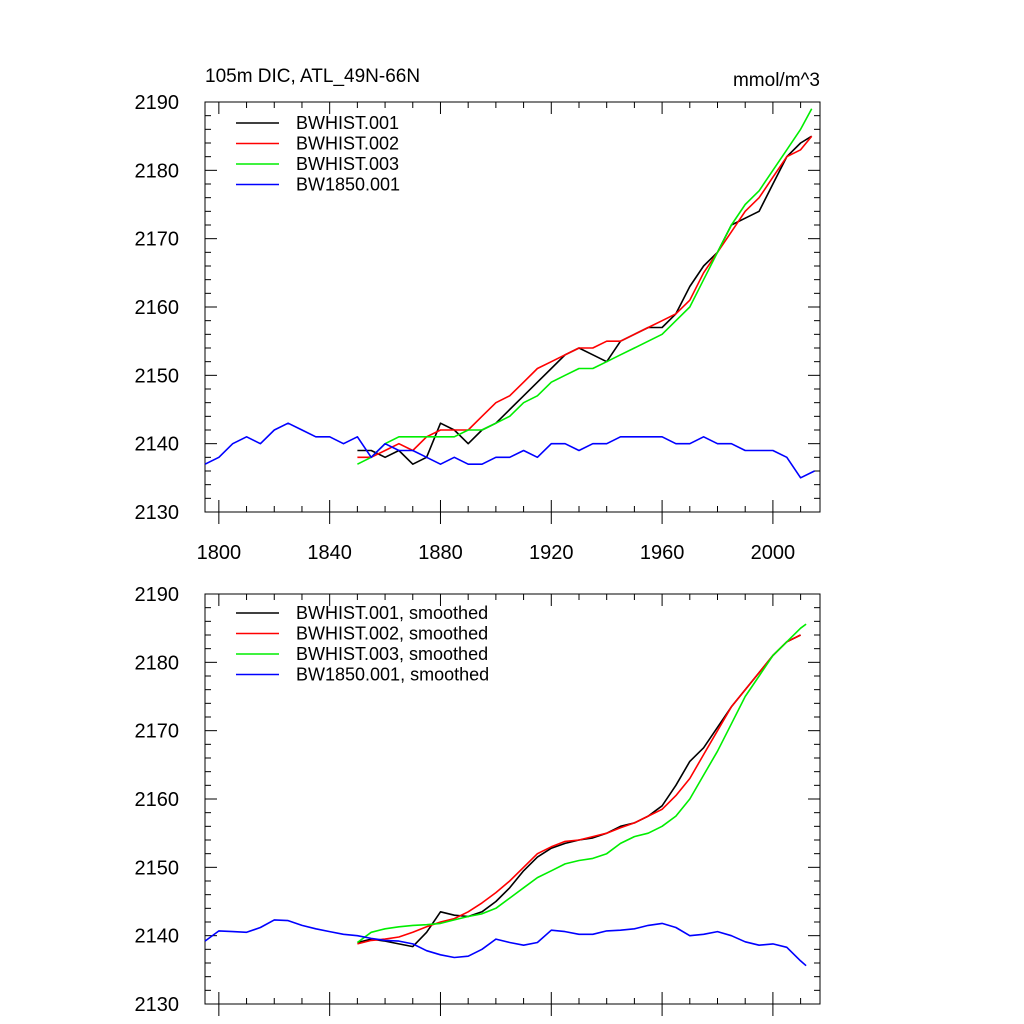  I want to click on series-line-bwhist-002-smoothed, so click(579, 789).